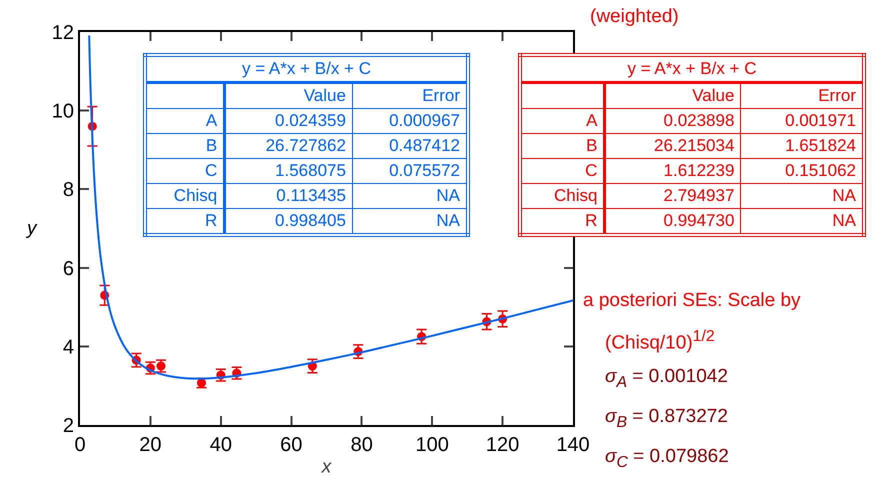 The height and width of the screenshot is (486, 873). Describe the element at coordinates (672, 95) in the screenshot. I see `text: Value` at that location.